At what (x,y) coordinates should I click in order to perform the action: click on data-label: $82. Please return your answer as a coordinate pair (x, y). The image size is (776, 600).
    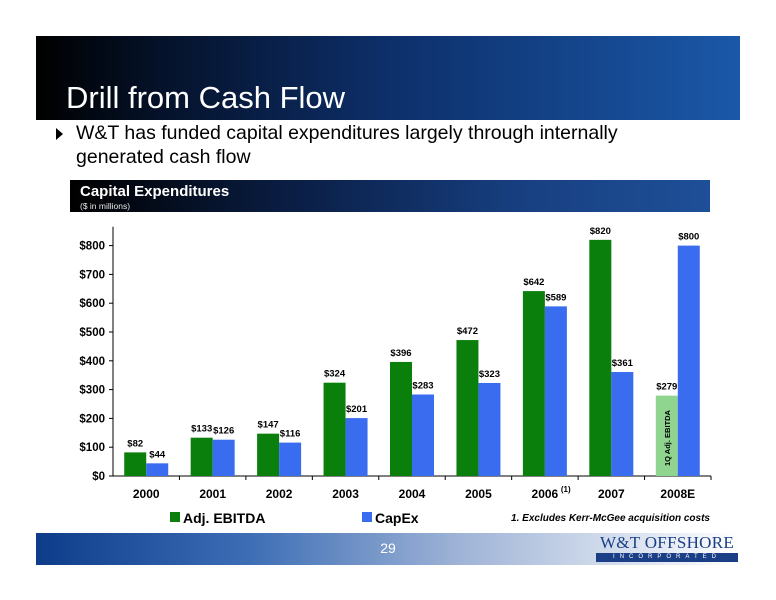
    Looking at the image, I should click on (135, 443).